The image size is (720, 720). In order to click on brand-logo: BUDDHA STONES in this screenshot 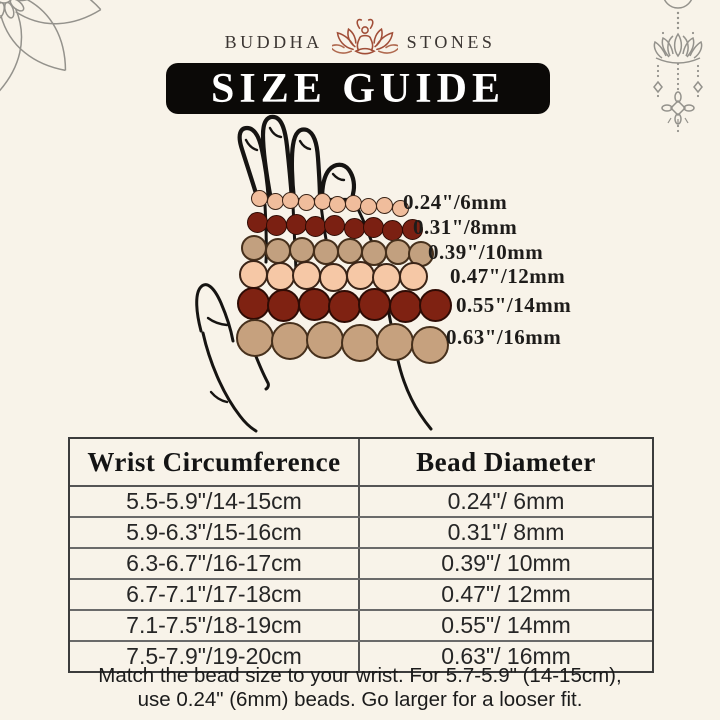, I will do `click(360, 42)`.